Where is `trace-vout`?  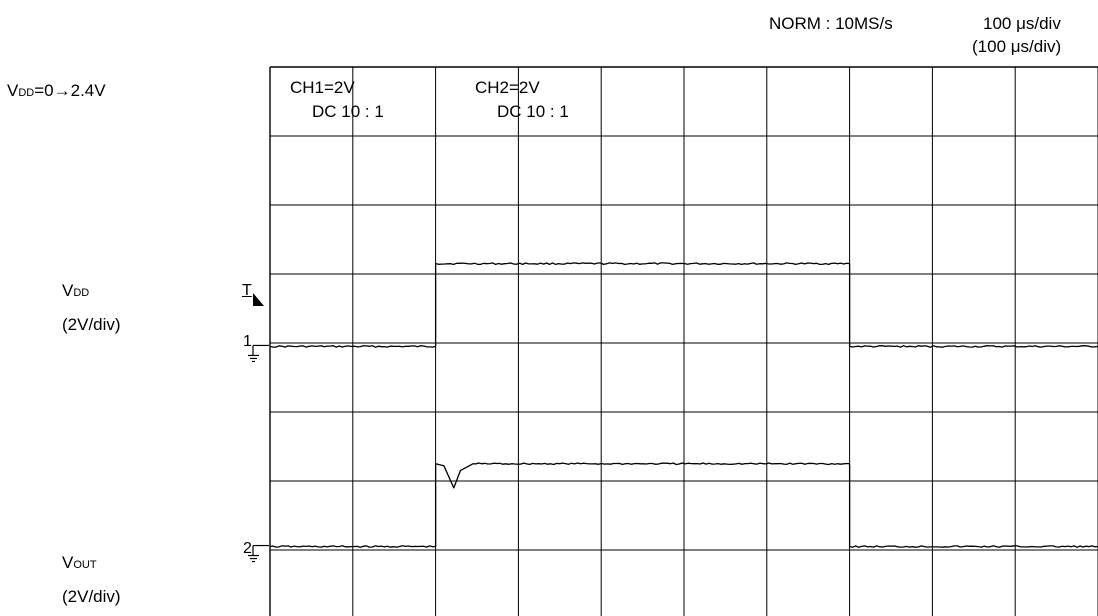 trace-vout is located at coordinates (683, 505).